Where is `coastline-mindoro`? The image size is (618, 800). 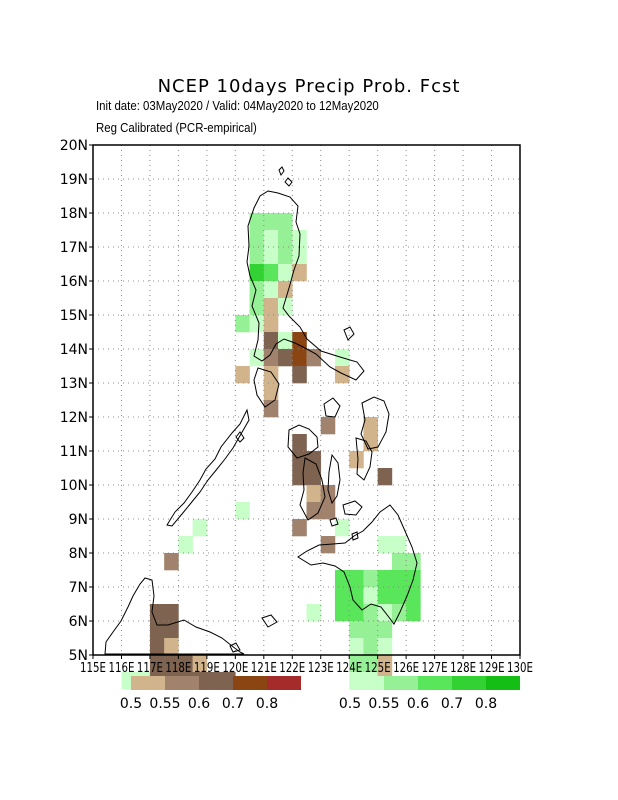 coastline-mindoro is located at coordinates (266, 387).